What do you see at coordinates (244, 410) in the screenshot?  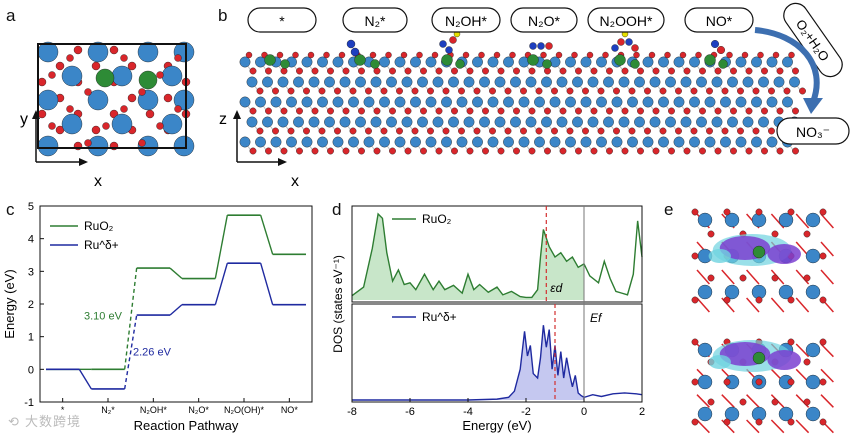 I see `c-xtick-label: N₂O(OH)*` at bounding box center [244, 410].